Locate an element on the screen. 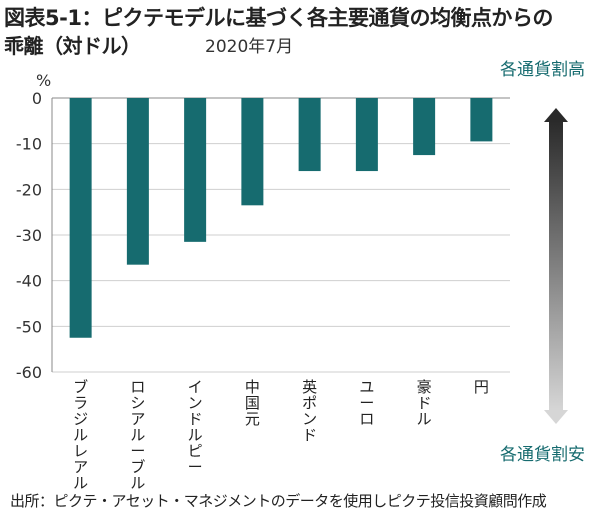 Image resolution: width=594 pixels, height=516 pixels. source-note: 出所：ピクテ・アセット・マネジメントのデータを使用しピクテ投信投資顧問作成 is located at coordinates (278, 501).